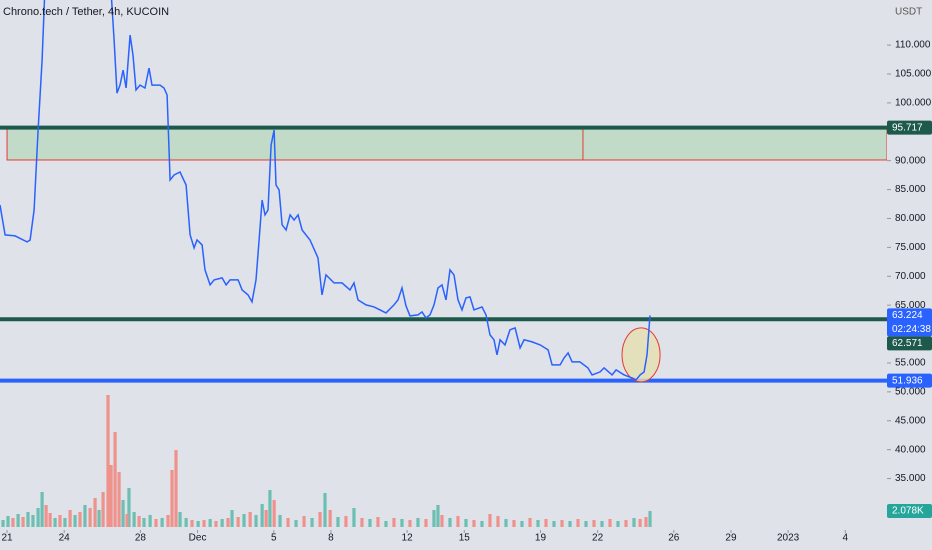 The height and width of the screenshot is (550, 932). I want to click on y-tick-label: 35.000, so click(910, 478).